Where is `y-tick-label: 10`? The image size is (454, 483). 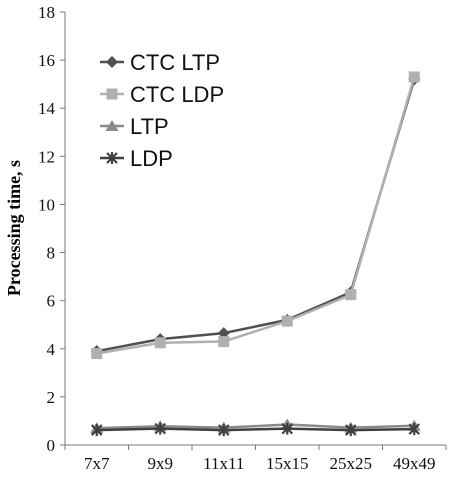
y-tick-label: 10 is located at coordinates (46, 204).